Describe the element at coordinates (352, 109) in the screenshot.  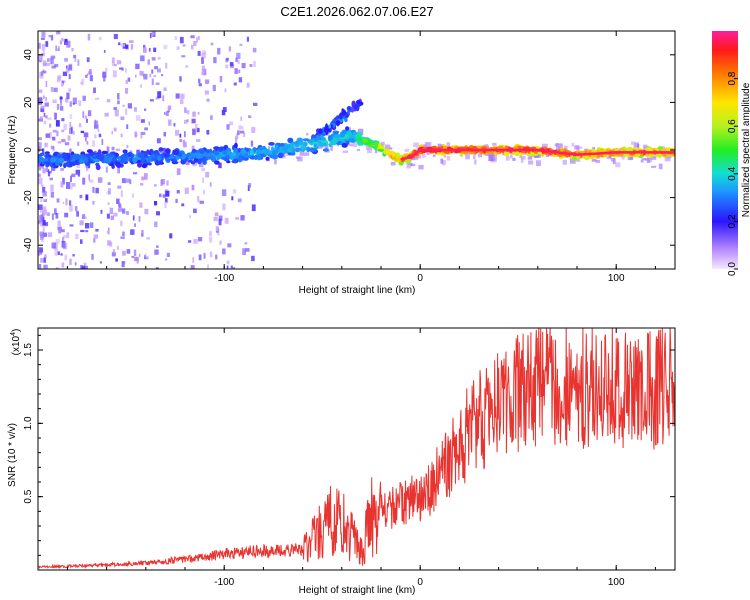
I see `heatmap-branch-blob` at that location.